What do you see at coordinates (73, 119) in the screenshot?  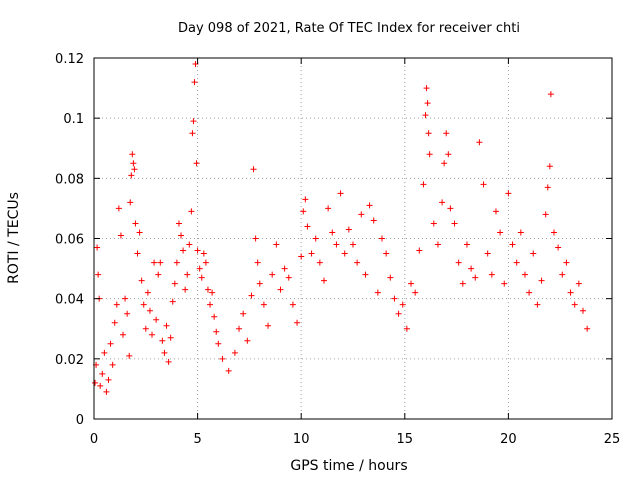 I see `y-tick-label: 0.1` at bounding box center [73, 119].